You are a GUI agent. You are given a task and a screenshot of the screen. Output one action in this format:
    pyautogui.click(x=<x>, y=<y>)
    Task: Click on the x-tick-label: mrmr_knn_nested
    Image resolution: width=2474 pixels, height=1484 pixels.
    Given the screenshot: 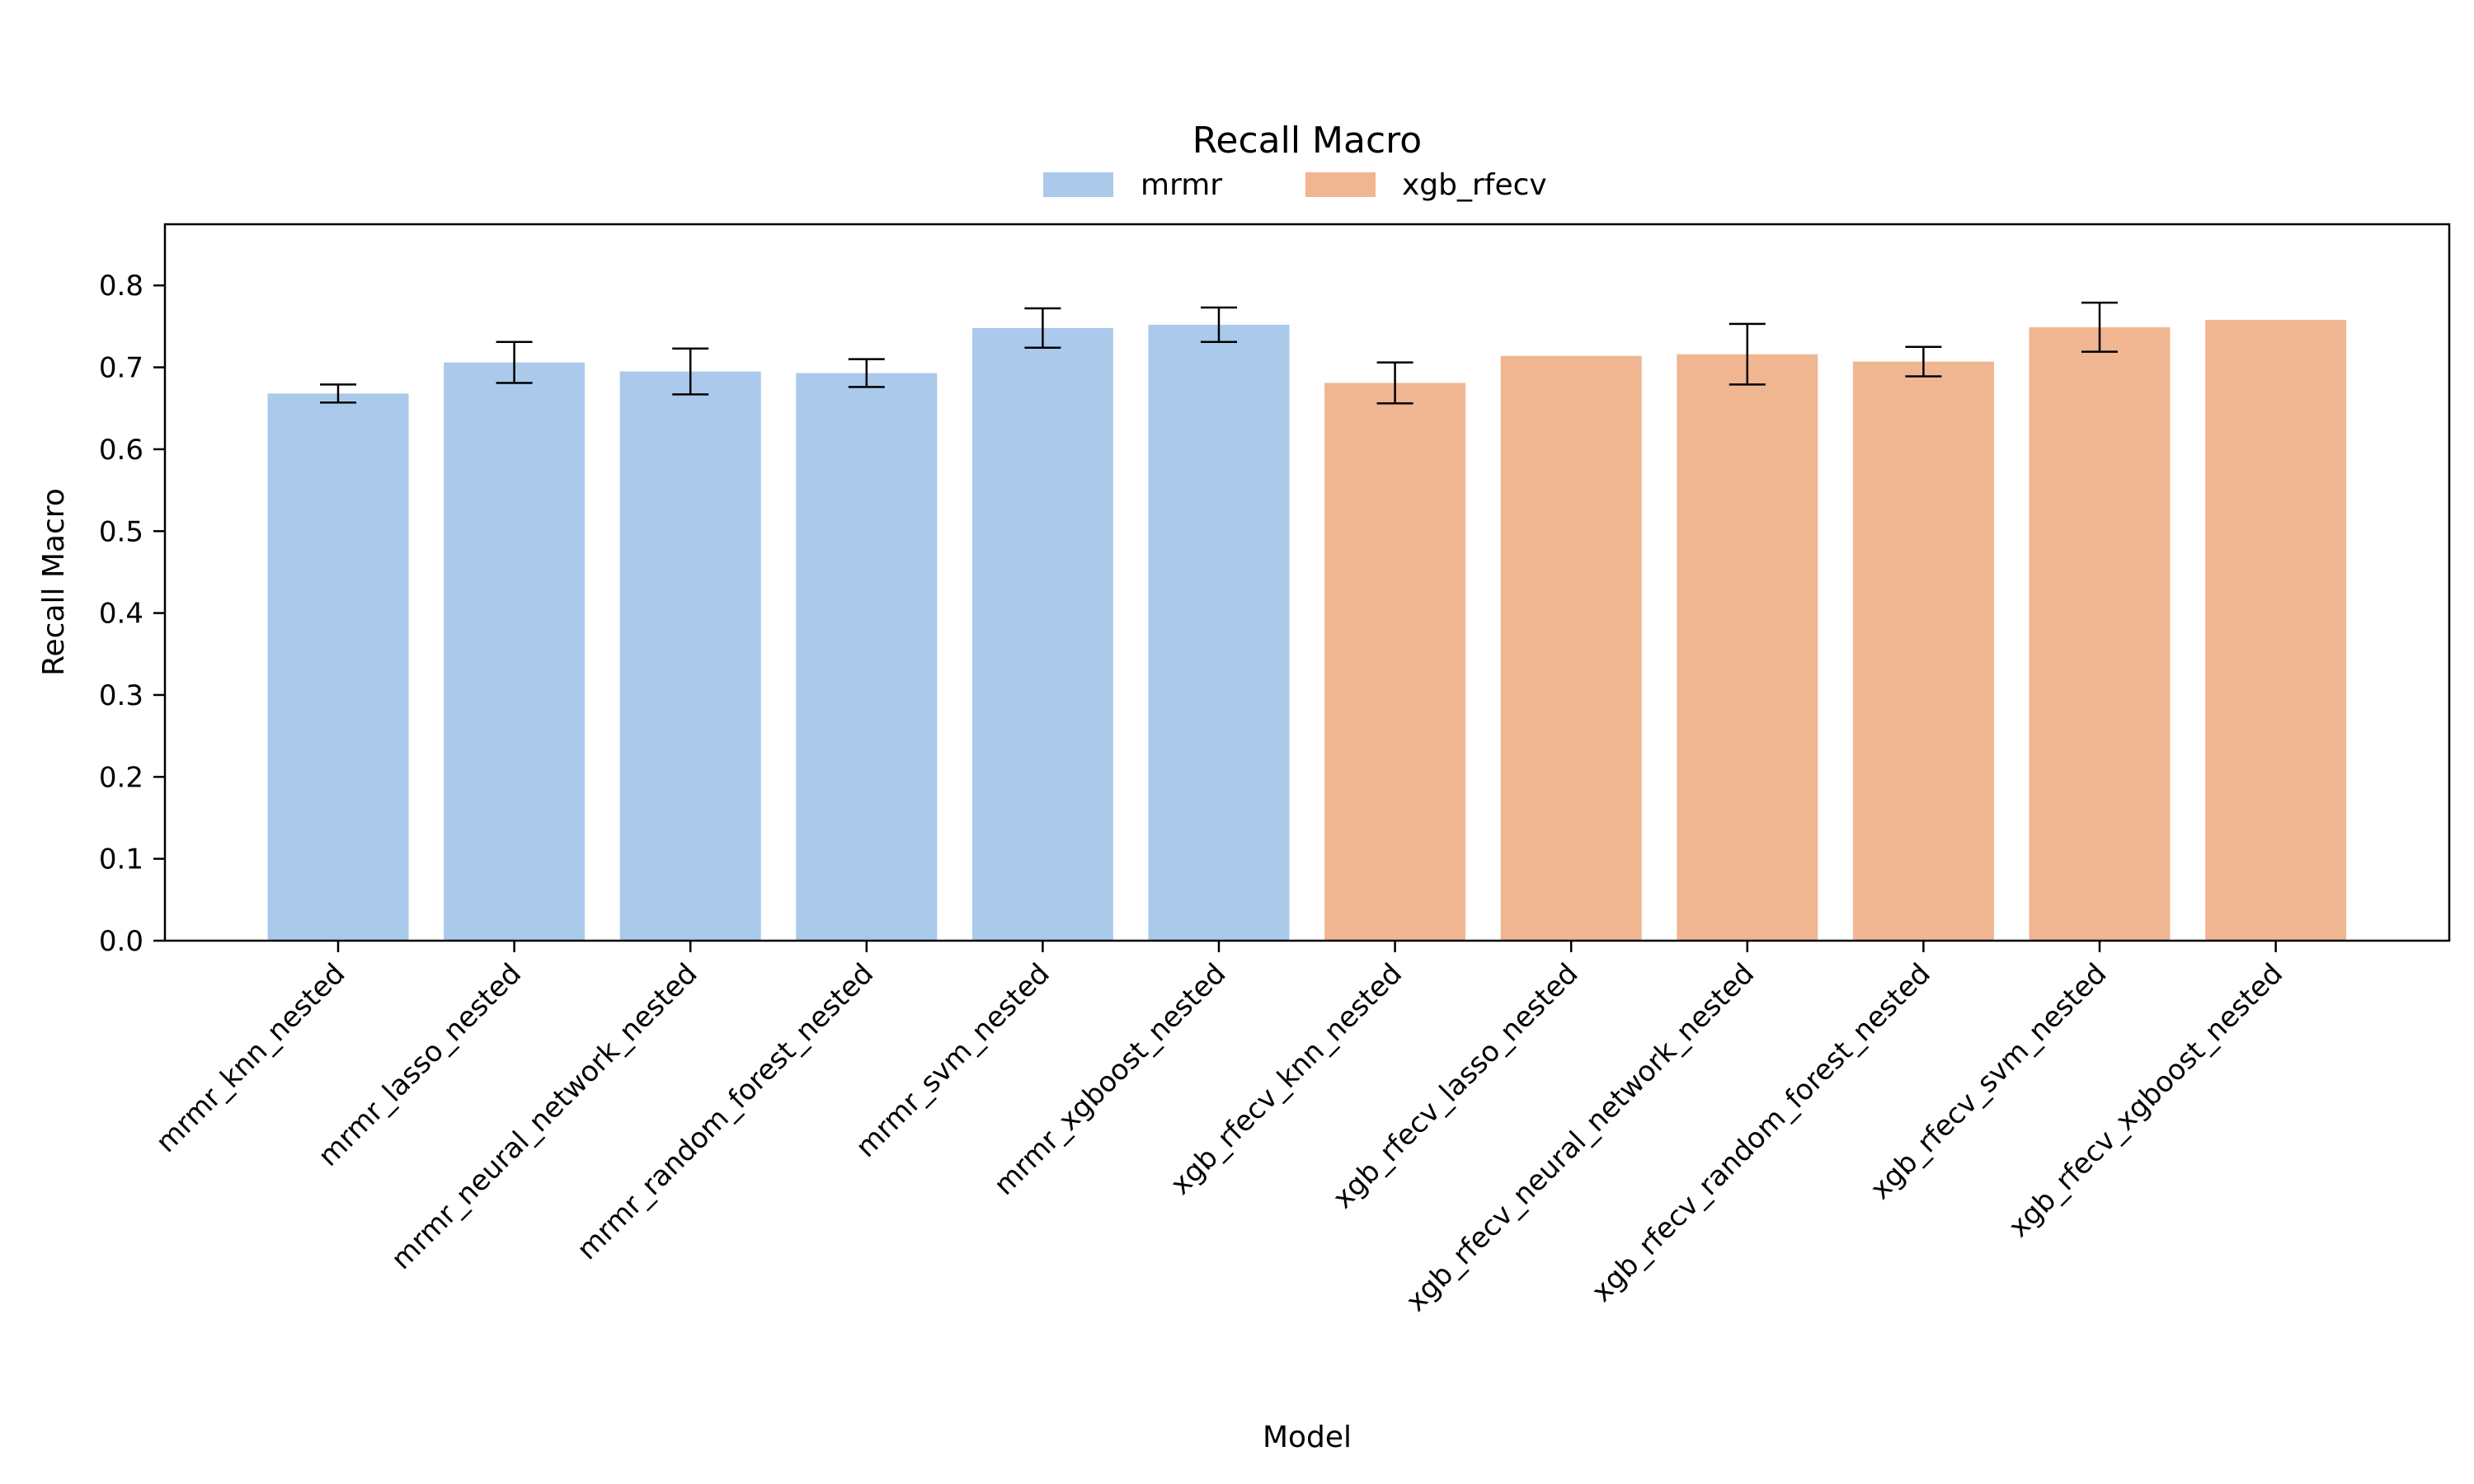 What is the action you would take?
    pyautogui.click(x=250, y=1058)
    